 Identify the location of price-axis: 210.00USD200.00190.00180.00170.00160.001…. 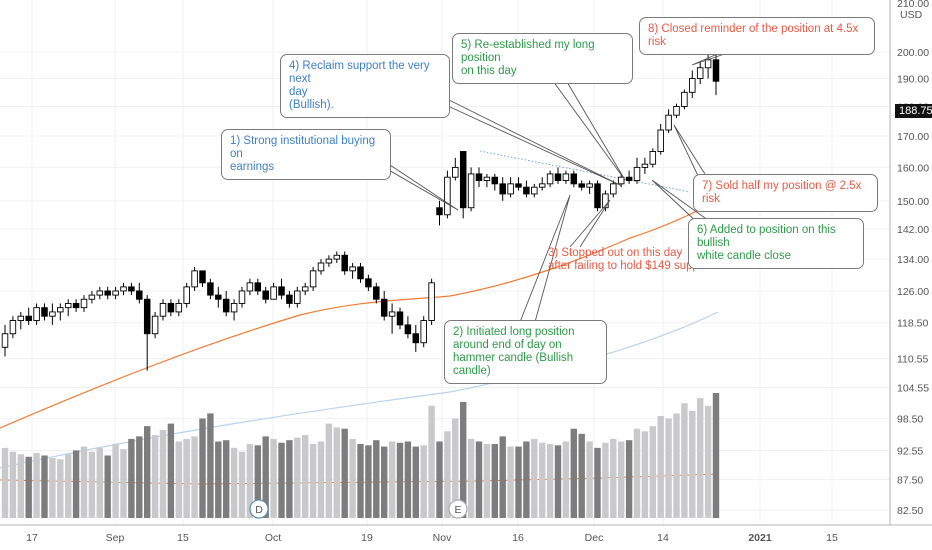
(910, 275).